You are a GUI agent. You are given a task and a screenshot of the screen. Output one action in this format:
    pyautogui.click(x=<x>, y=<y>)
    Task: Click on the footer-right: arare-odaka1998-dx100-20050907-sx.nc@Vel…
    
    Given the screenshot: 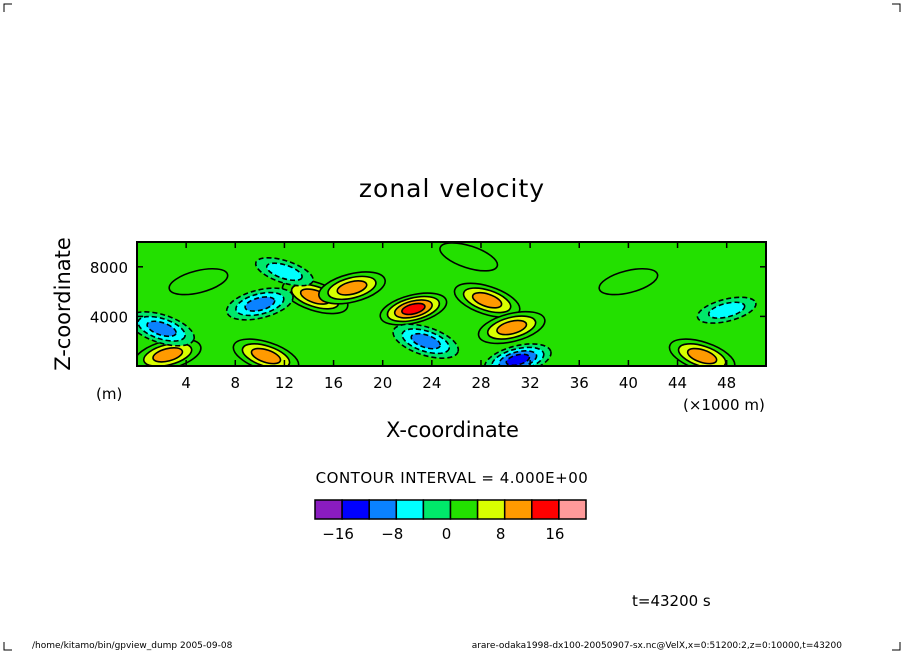 What is the action you would take?
    pyautogui.click(x=656, y=646)
    